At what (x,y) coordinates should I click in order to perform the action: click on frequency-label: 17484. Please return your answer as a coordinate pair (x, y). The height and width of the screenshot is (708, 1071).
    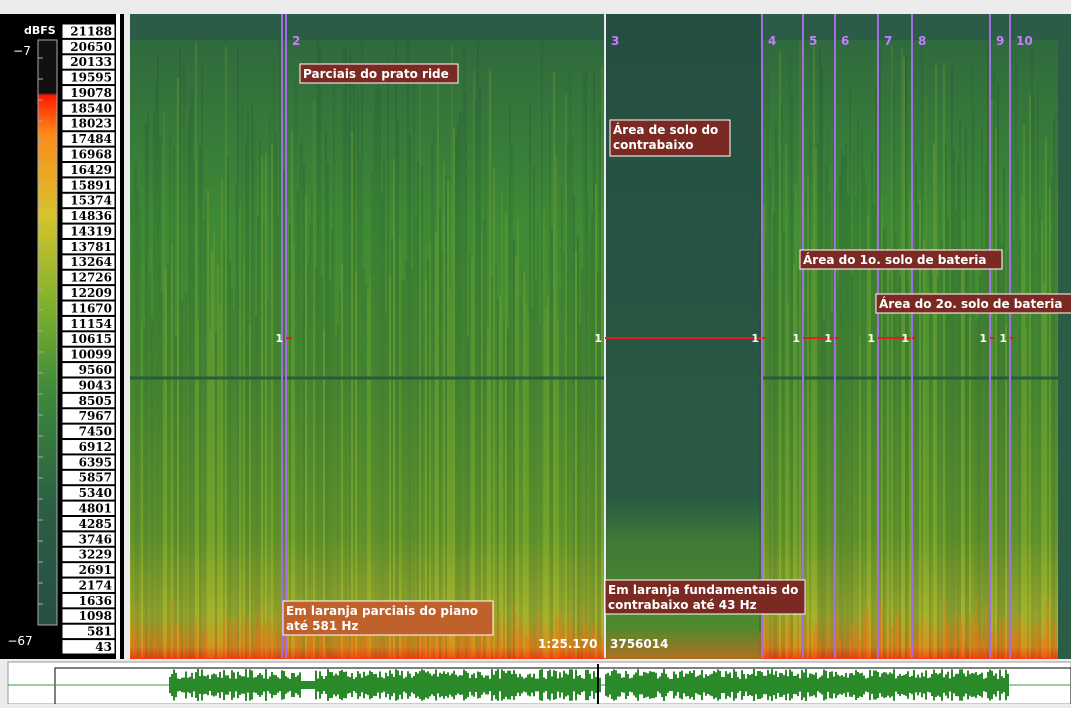
    Looking at the image, I should click on (91, 139).